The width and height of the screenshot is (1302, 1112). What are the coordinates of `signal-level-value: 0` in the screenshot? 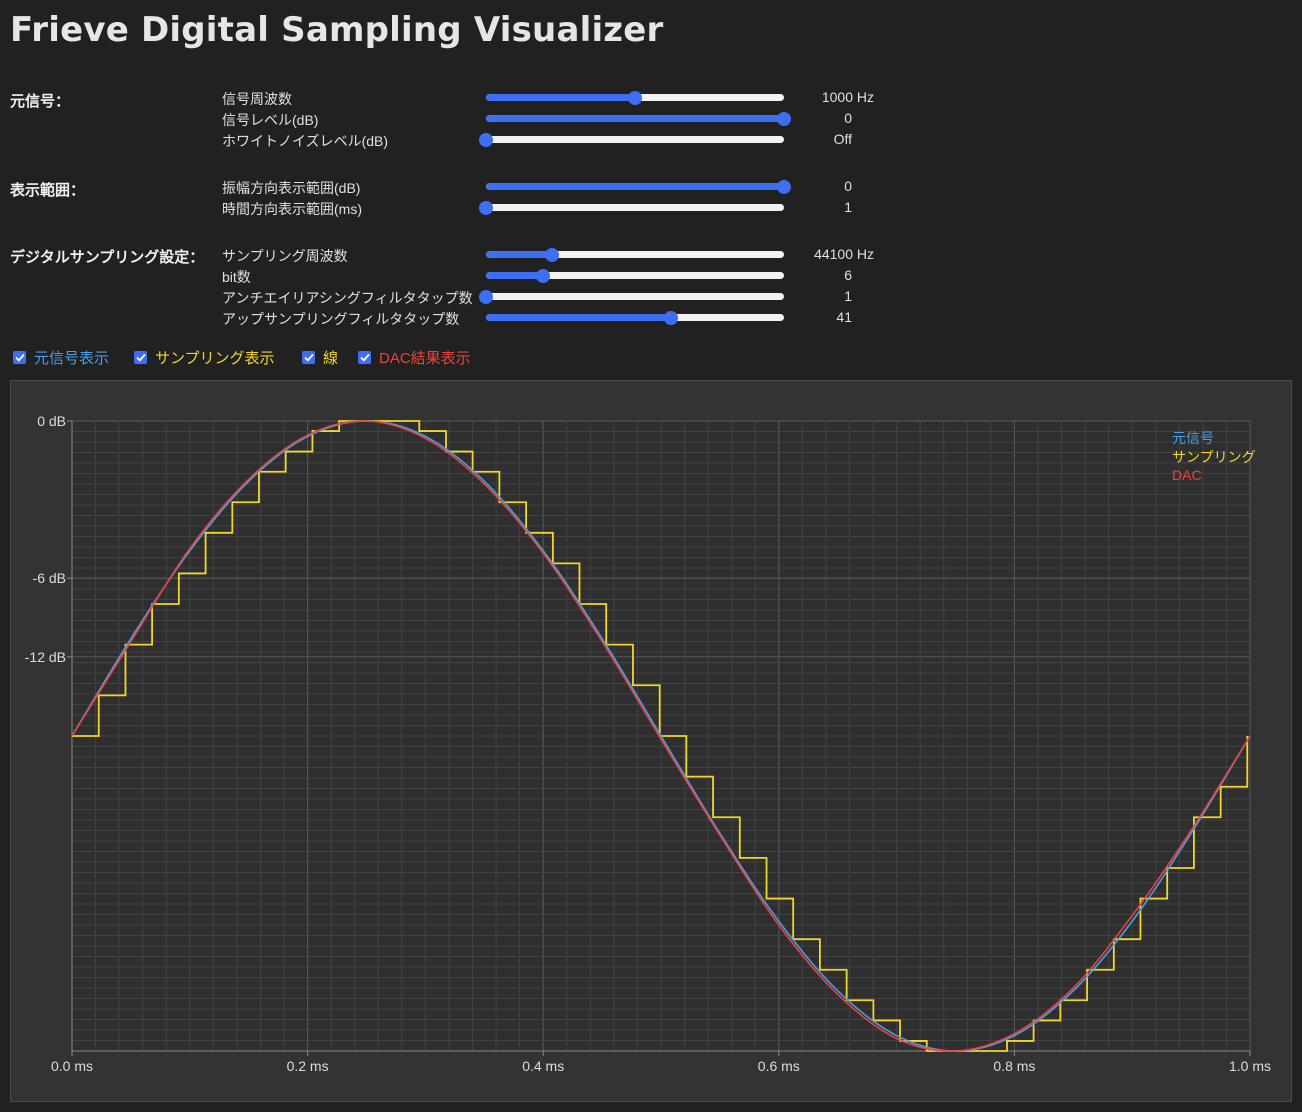 It's located at (848, 118).